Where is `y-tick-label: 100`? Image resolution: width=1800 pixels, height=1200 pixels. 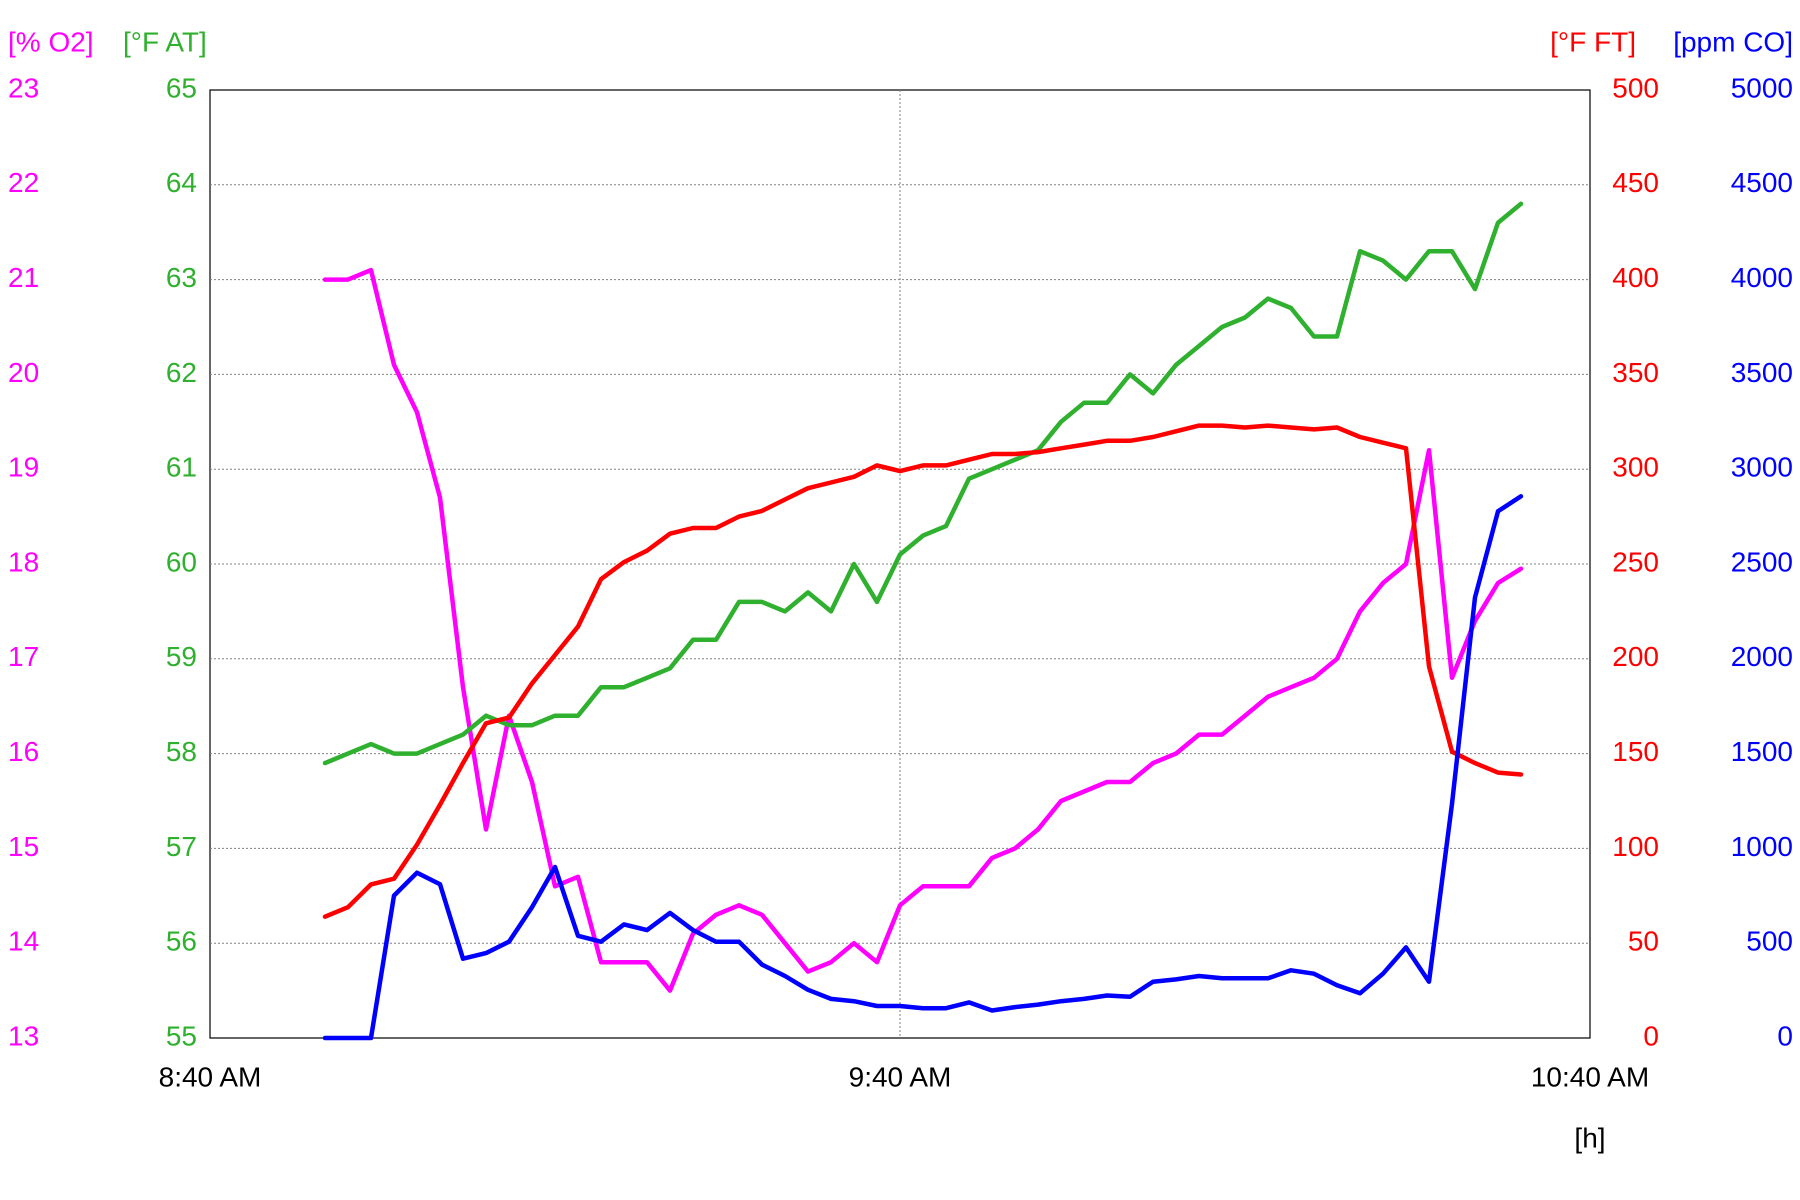
y-tick-label: 100 is located at coordinates (1635, 846).